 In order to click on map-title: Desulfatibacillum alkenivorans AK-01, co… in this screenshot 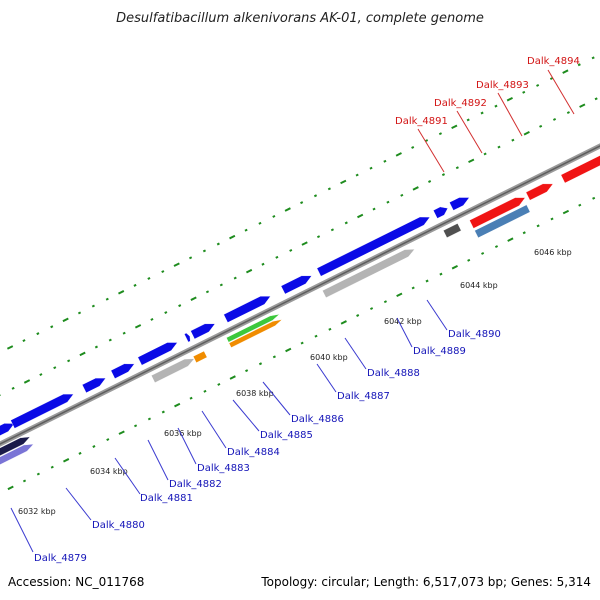, I will do `click(300, 18)`.